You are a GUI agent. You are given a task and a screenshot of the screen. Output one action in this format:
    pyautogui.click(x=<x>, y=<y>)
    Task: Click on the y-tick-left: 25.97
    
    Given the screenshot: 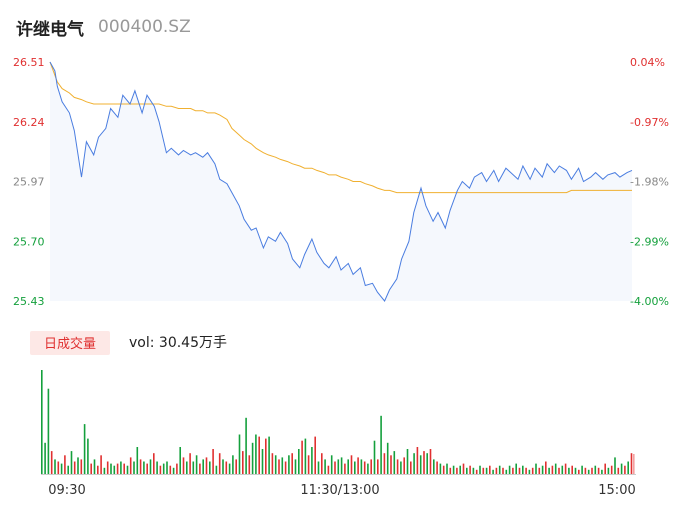 What is the action you would take?
    pyautogui.click(x=29, y=182)
    